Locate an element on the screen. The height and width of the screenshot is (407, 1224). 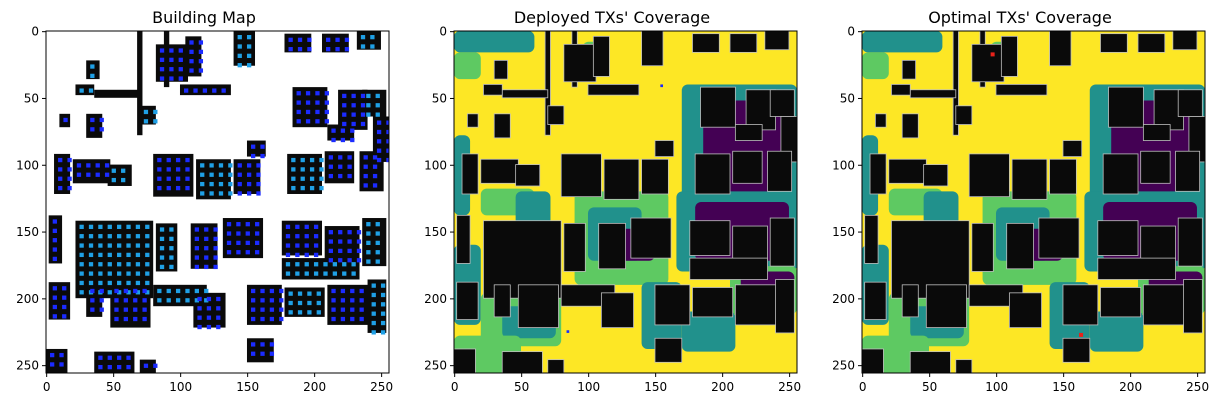
y-tick-label: 150 is located at coordinates (843, 232).